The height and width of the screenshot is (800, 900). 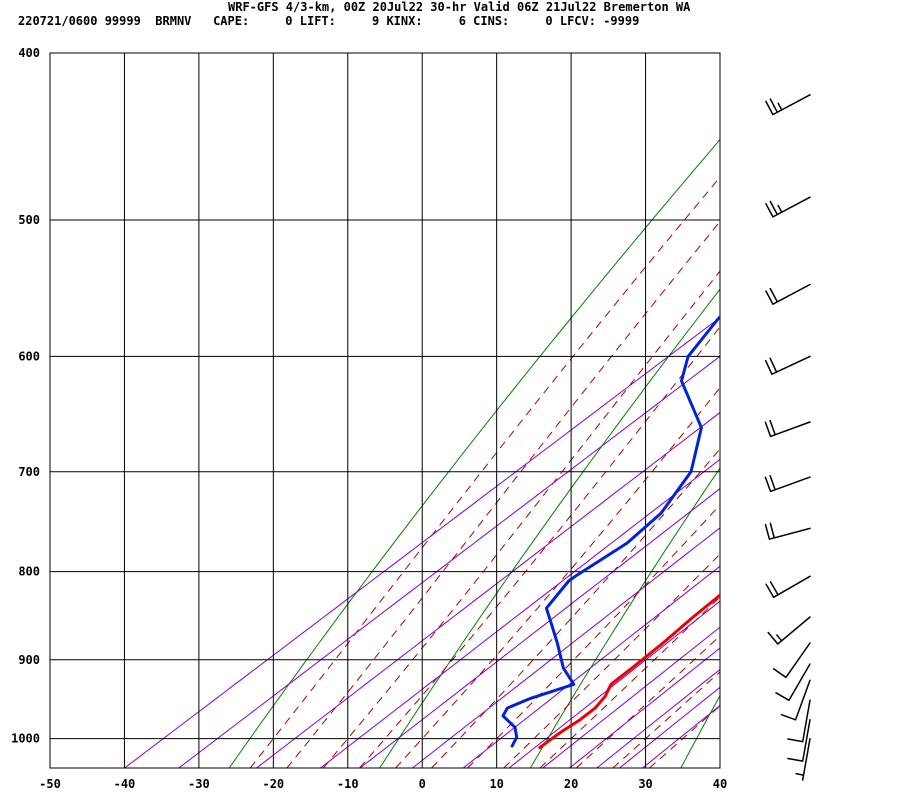 What do you see at coordinates (29, 220) in the screenshot?
I see `pressure-tick-label: 500` at bounding box center [29, 220].